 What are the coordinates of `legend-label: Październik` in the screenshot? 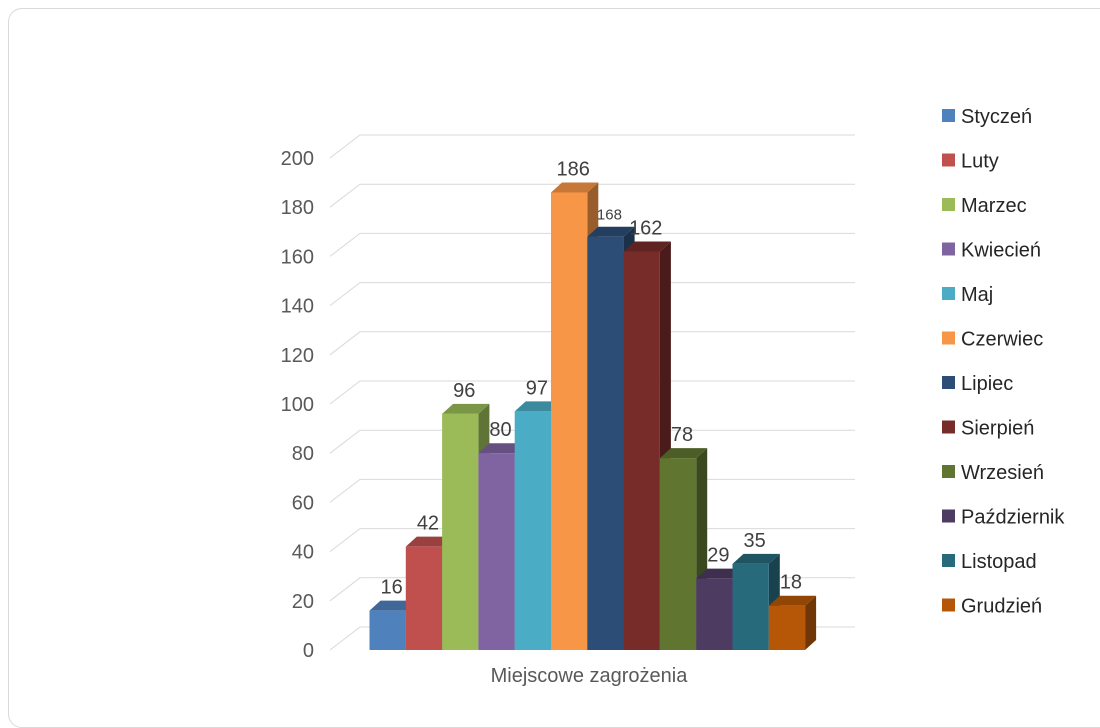 It's located at (1013, 518).